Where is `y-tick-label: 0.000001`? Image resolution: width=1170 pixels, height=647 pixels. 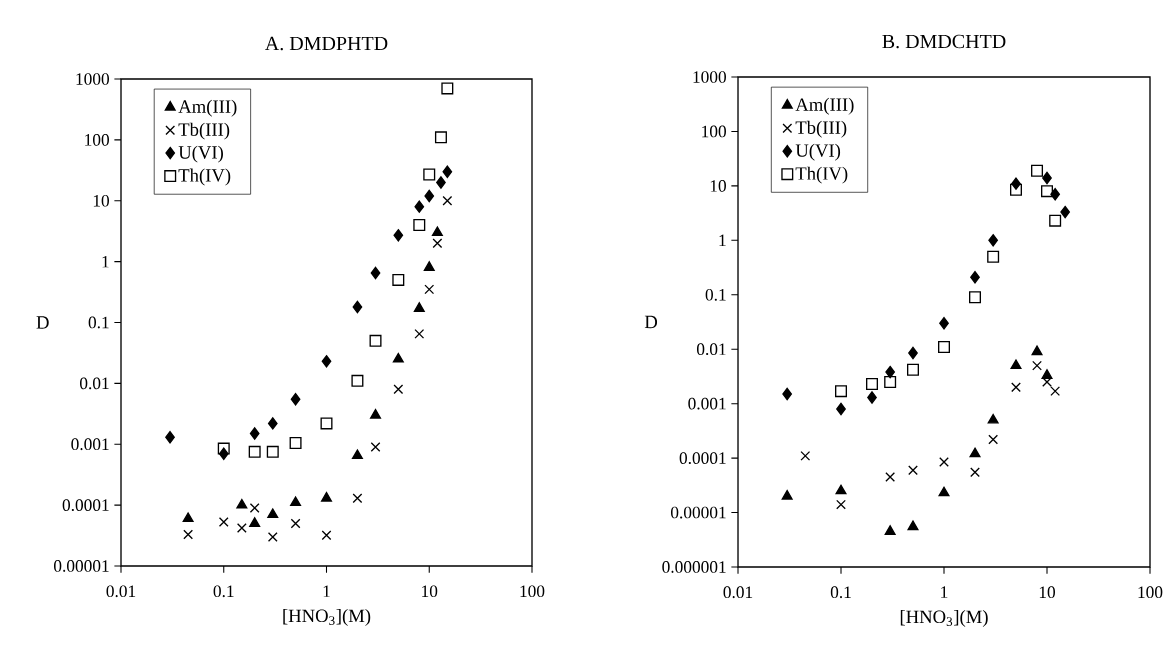 y-tick-label: 0.000001 is located at coordinates (694, 567).